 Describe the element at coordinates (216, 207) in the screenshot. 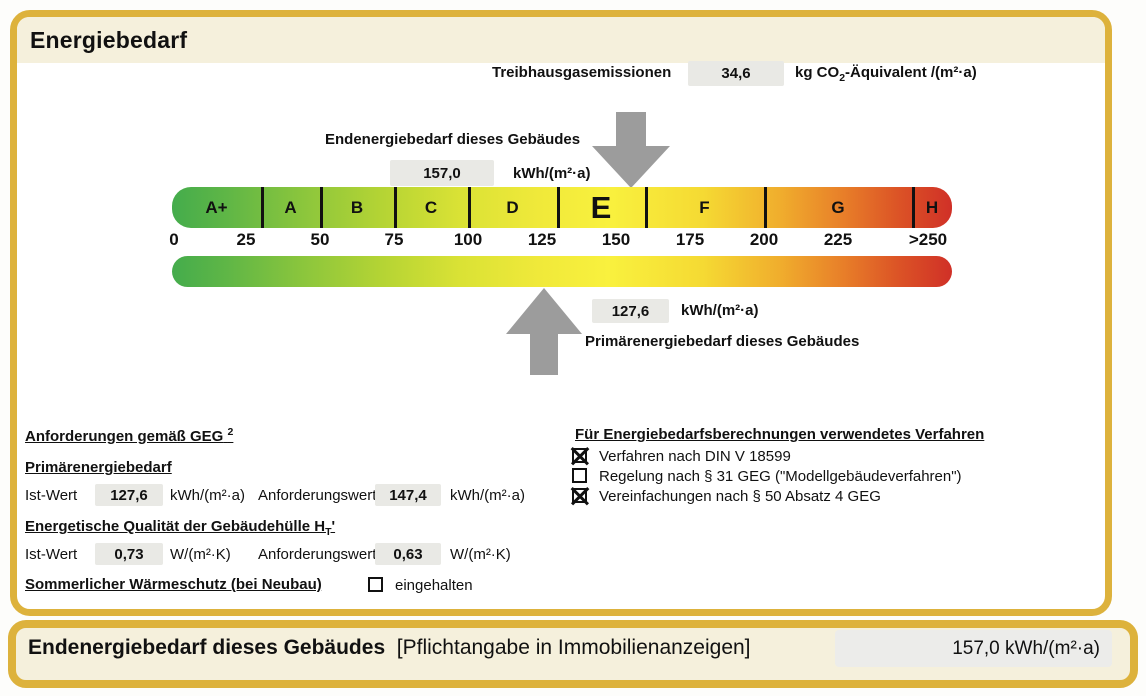

I see `scale-class-a-plus: A+` at that location.